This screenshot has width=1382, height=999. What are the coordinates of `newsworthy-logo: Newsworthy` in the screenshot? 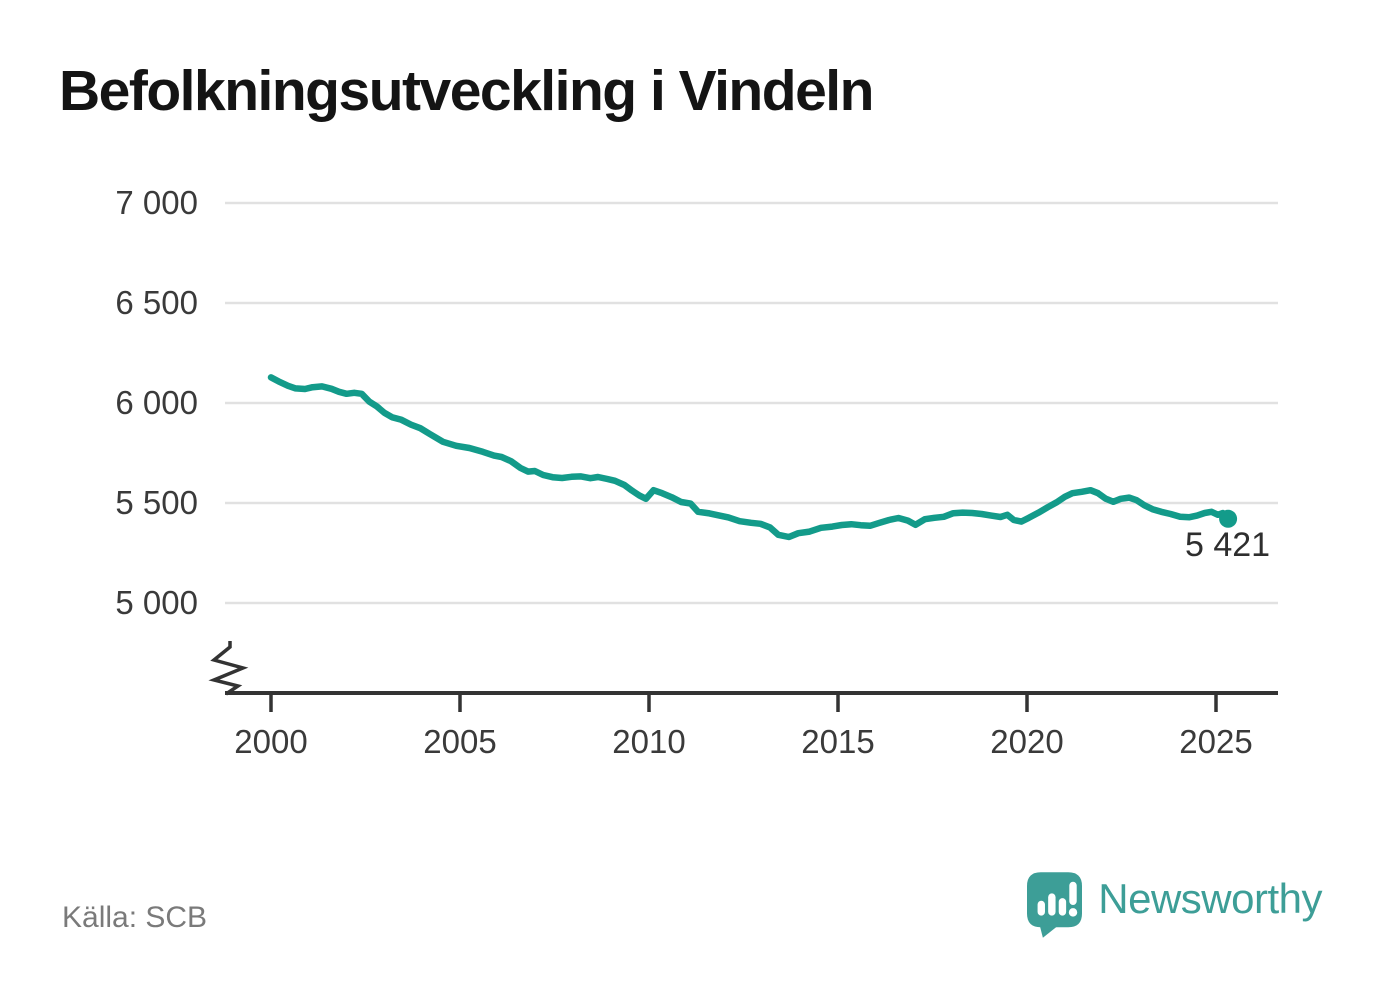 It's located at (1174, 905).